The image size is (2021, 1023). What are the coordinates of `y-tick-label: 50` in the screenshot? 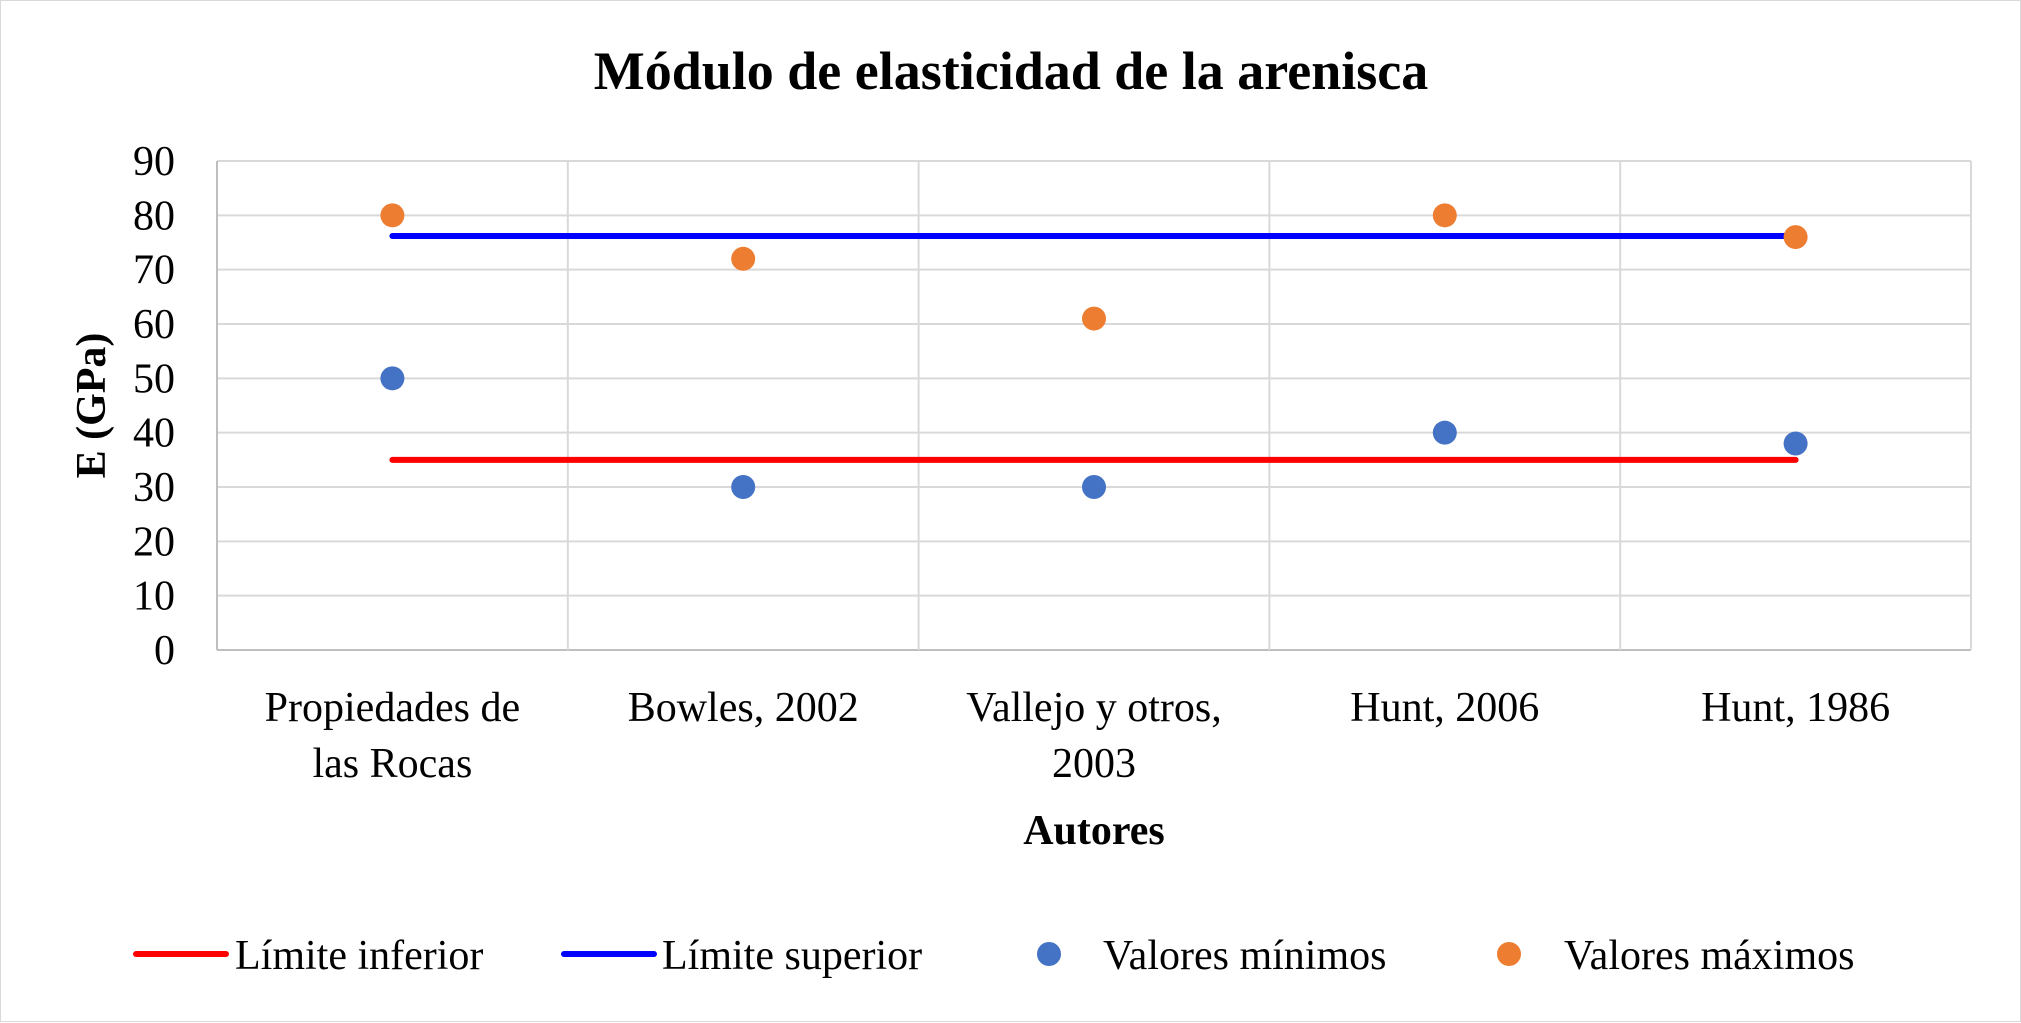 It's located at (154, 379).